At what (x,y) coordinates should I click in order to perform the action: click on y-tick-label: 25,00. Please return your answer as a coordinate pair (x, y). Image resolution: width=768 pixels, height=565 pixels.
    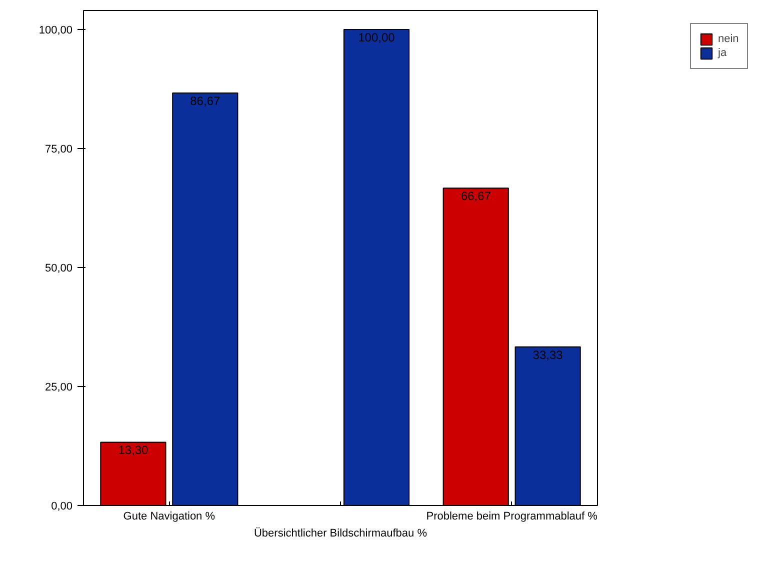
    Looking at the image, I should click on (58, 388).